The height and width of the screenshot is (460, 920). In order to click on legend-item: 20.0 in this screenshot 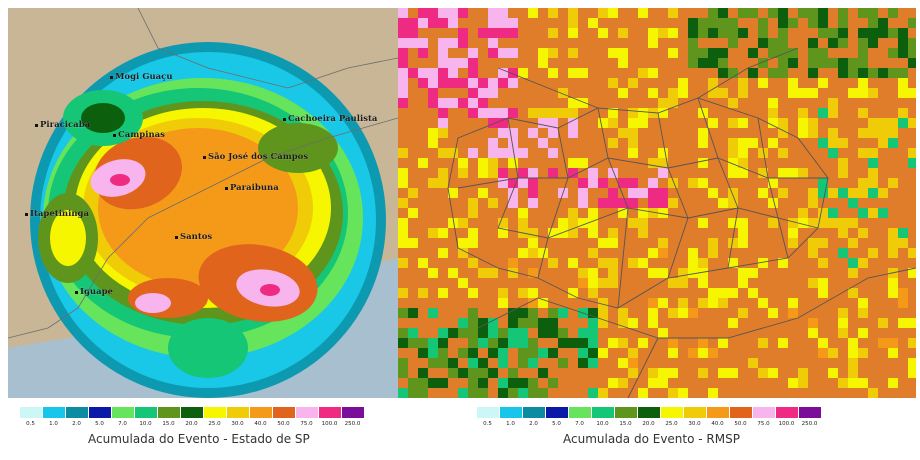, I will do `click(191, 417)`.